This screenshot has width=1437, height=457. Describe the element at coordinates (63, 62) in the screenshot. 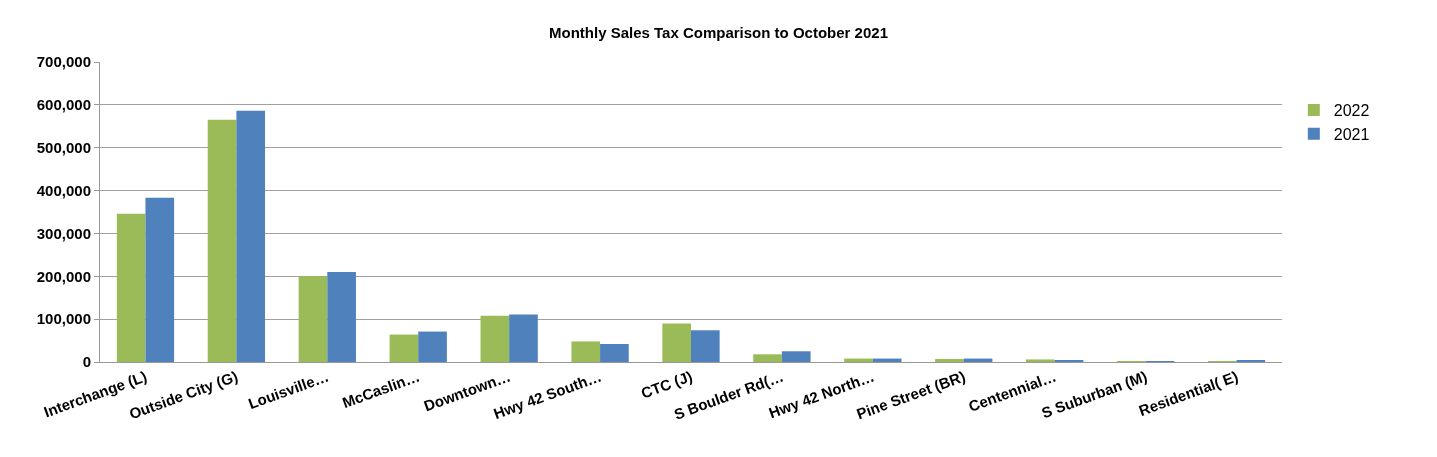

I see `y-tick-label: 700,000` at that location.